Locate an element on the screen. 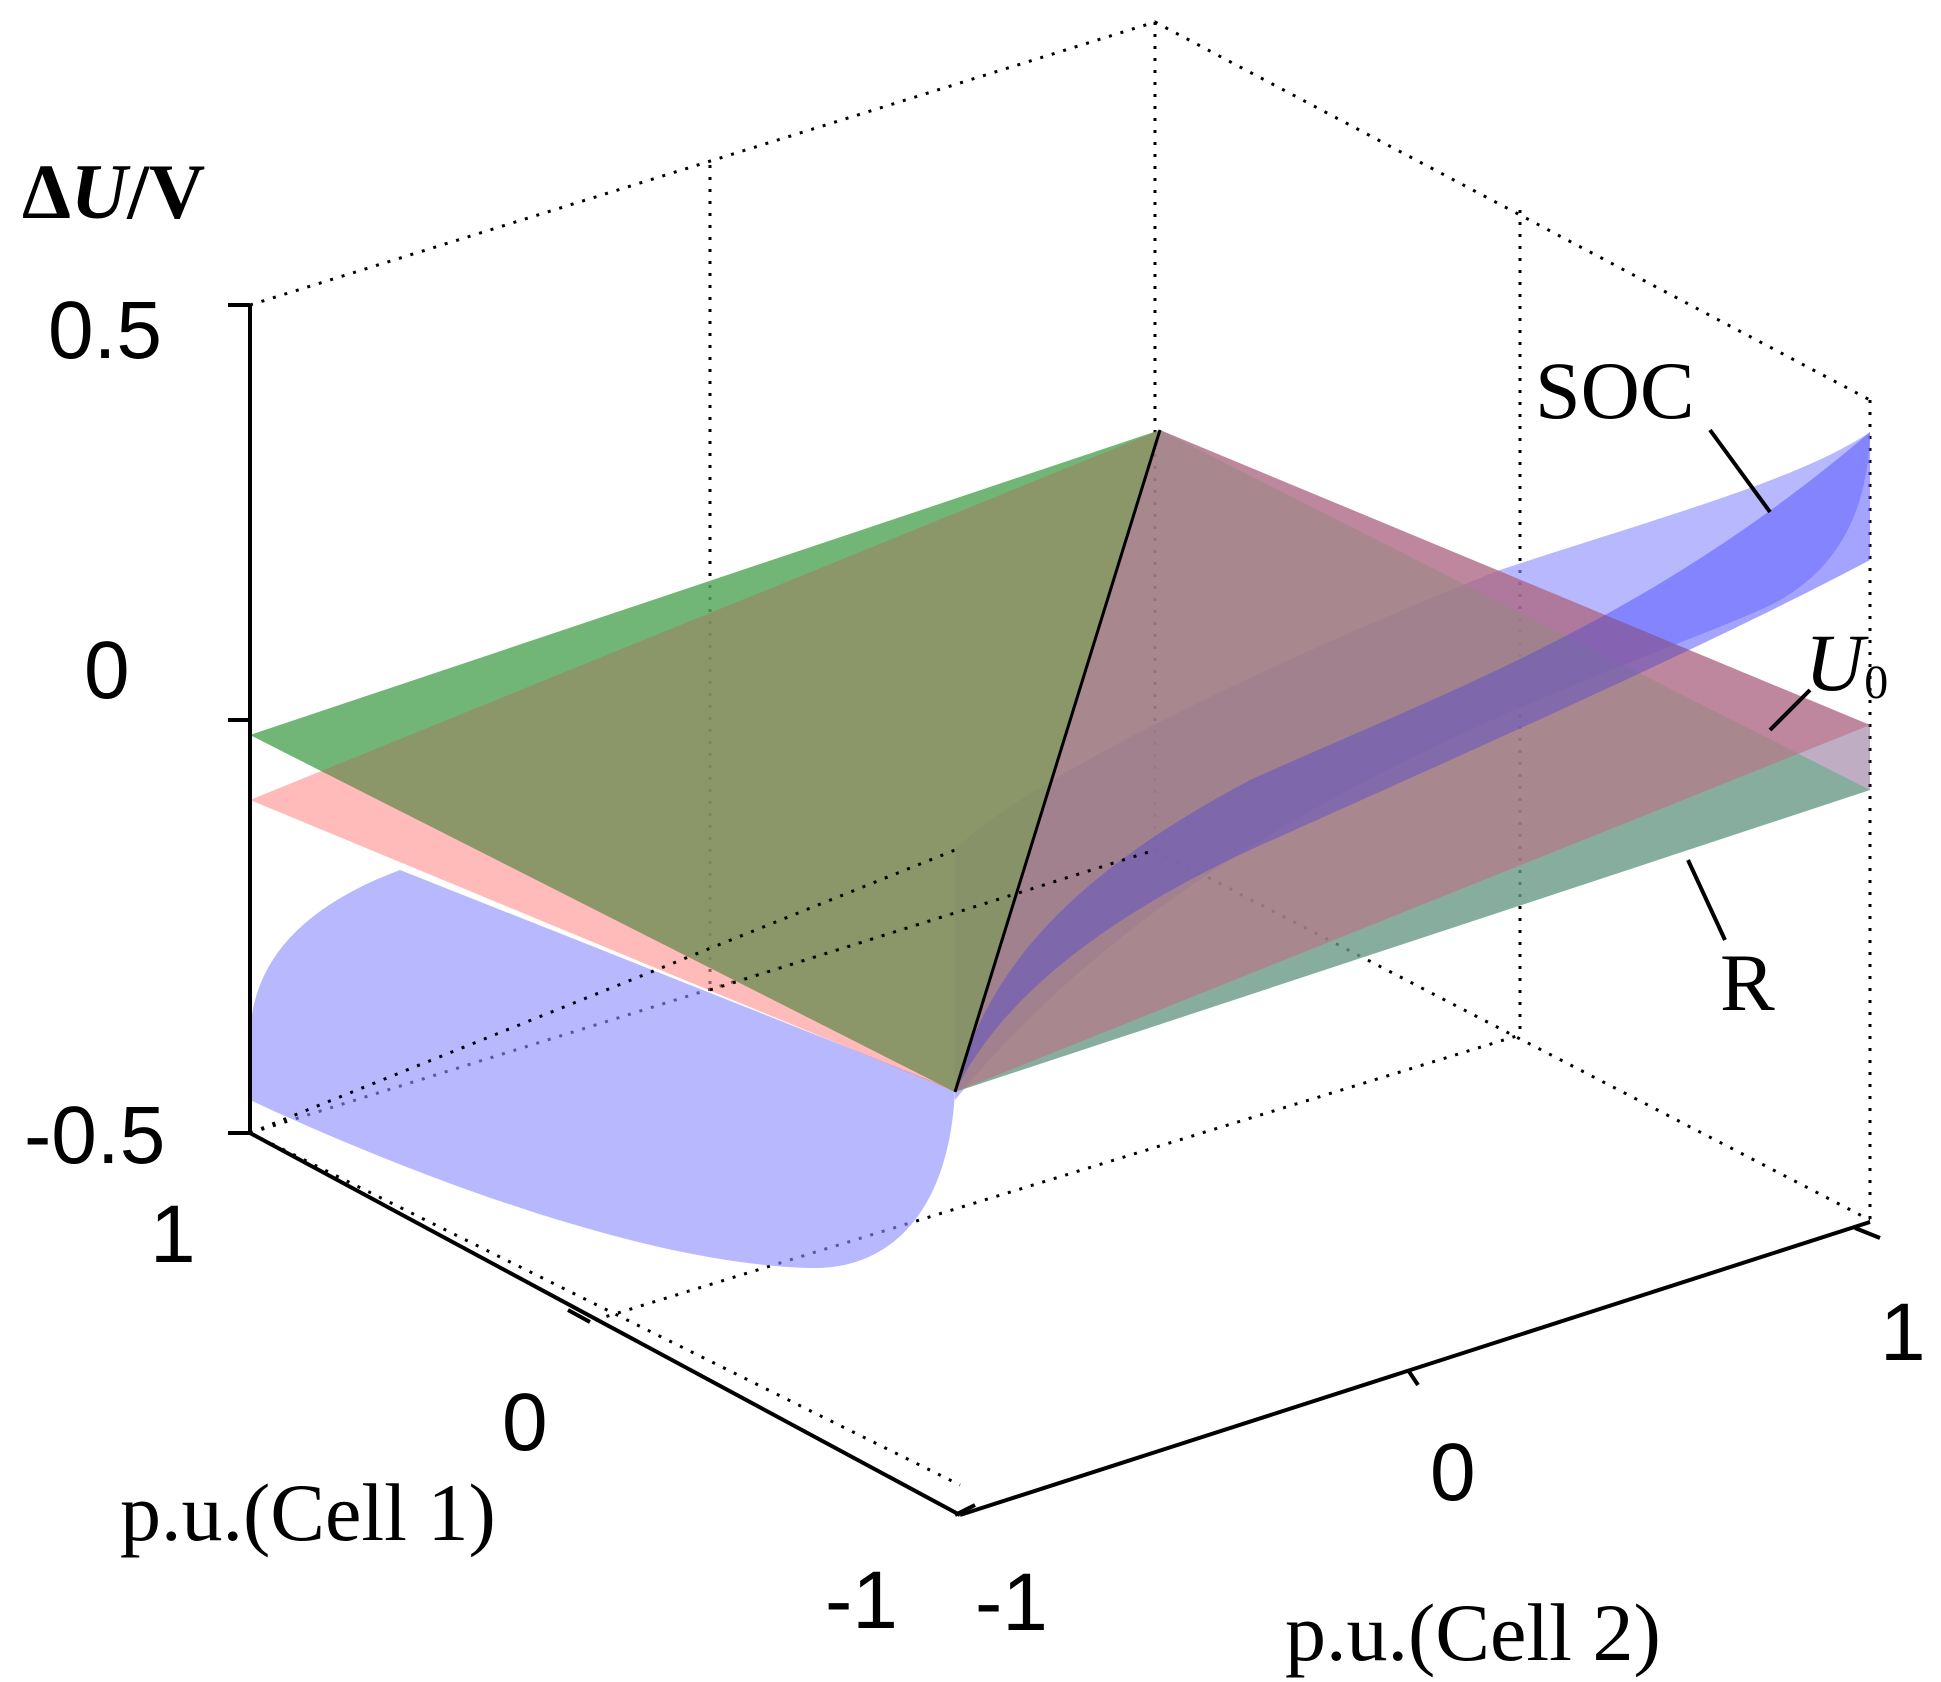  label-u0-main: U is located at coordinates (1837, 662).